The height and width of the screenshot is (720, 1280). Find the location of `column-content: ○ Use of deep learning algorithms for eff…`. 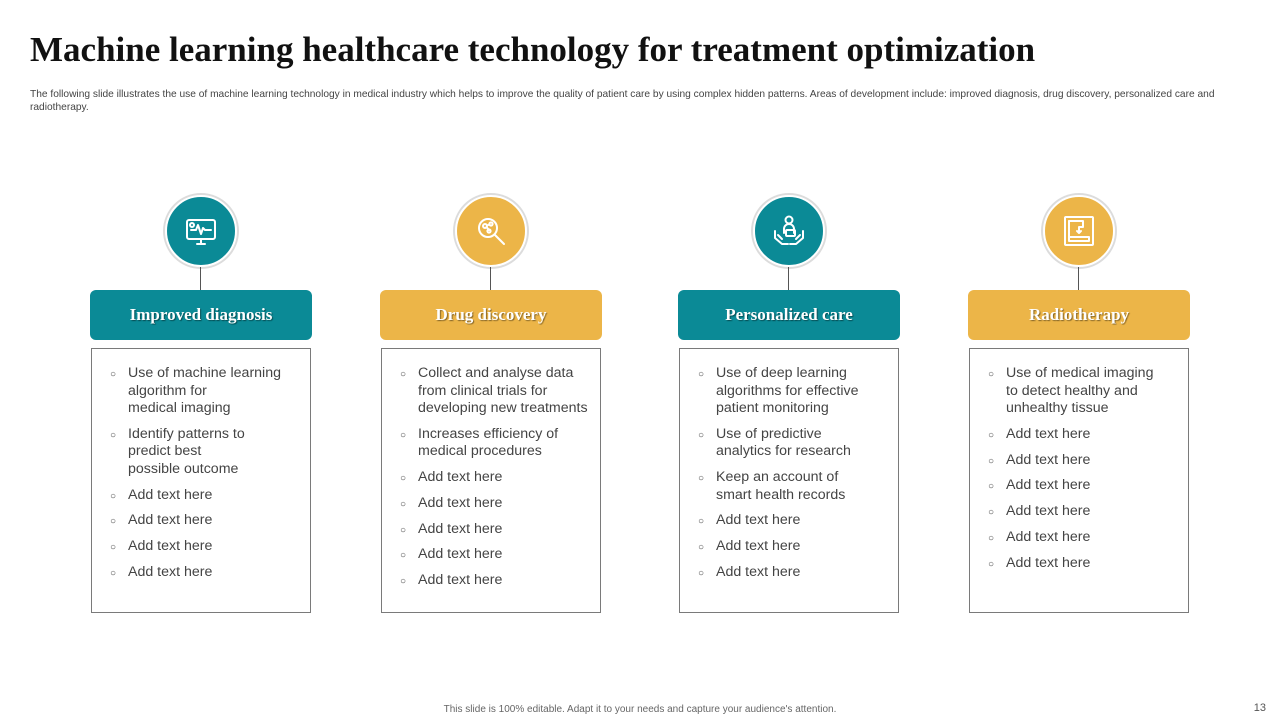

column-content: ○ Use of deep learning algorithms for eff… is located at coordinates (789, 480).